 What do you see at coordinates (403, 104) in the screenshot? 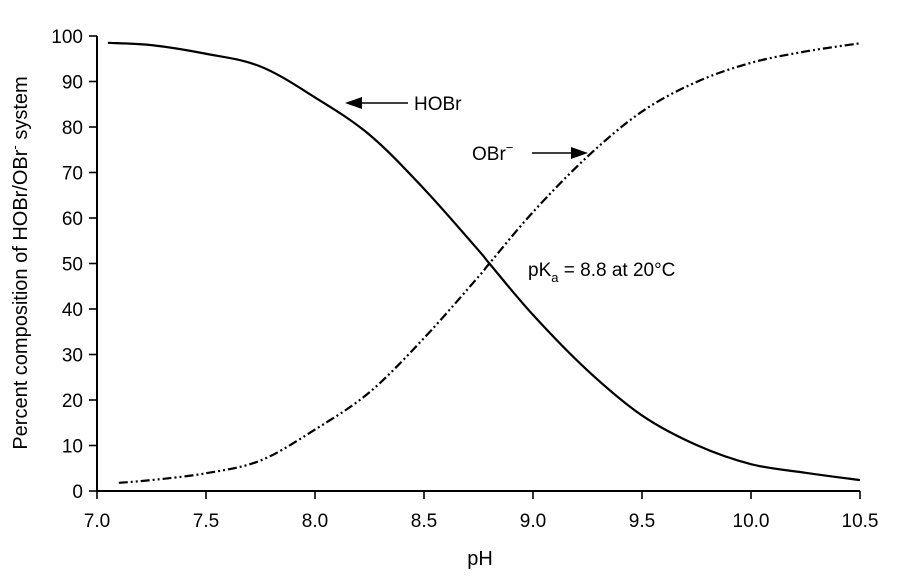
I see `hobr-annotation: HOBr` at bounding box center [403, 104].